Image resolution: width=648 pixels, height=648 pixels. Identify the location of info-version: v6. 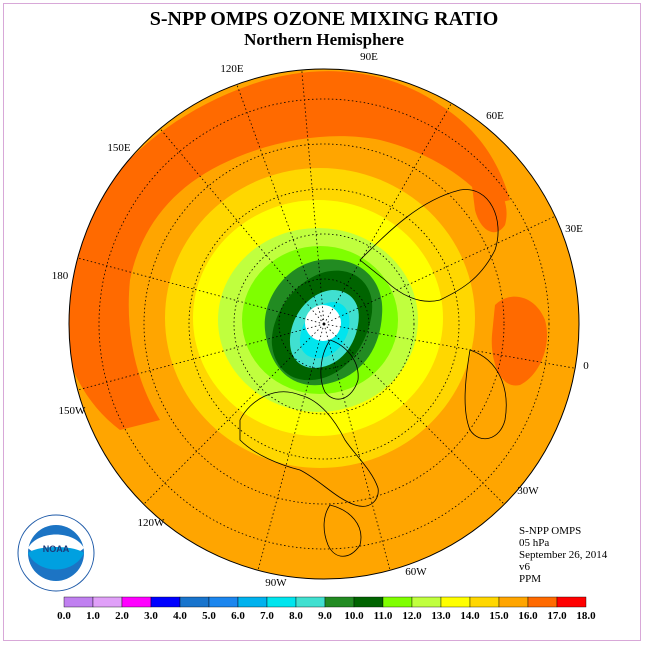
(524, 567).